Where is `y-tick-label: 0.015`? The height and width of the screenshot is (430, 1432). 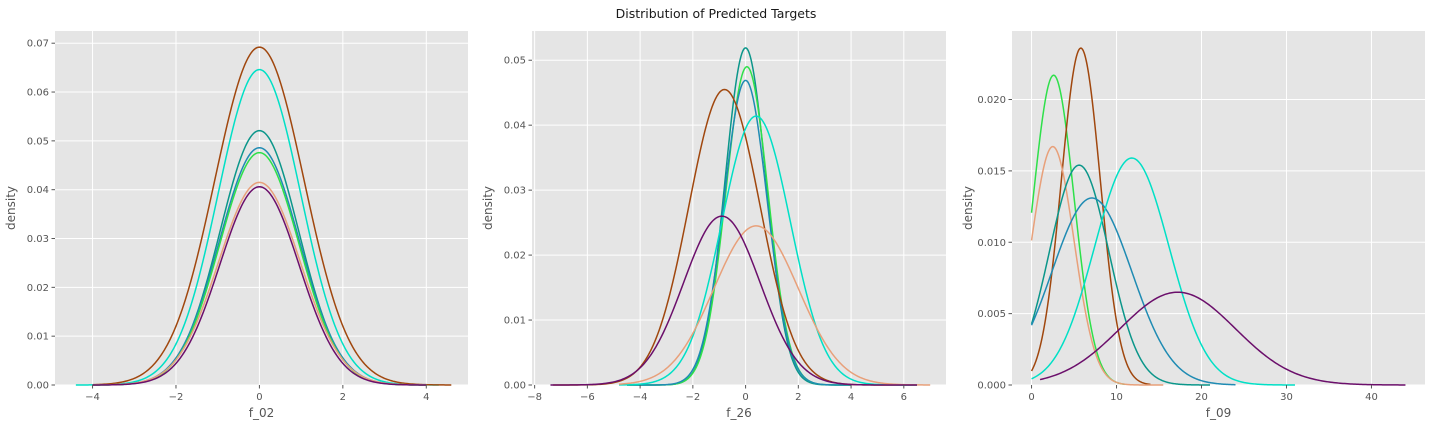
y-tick-label: 0.015 is located at coordinates (991, 171).